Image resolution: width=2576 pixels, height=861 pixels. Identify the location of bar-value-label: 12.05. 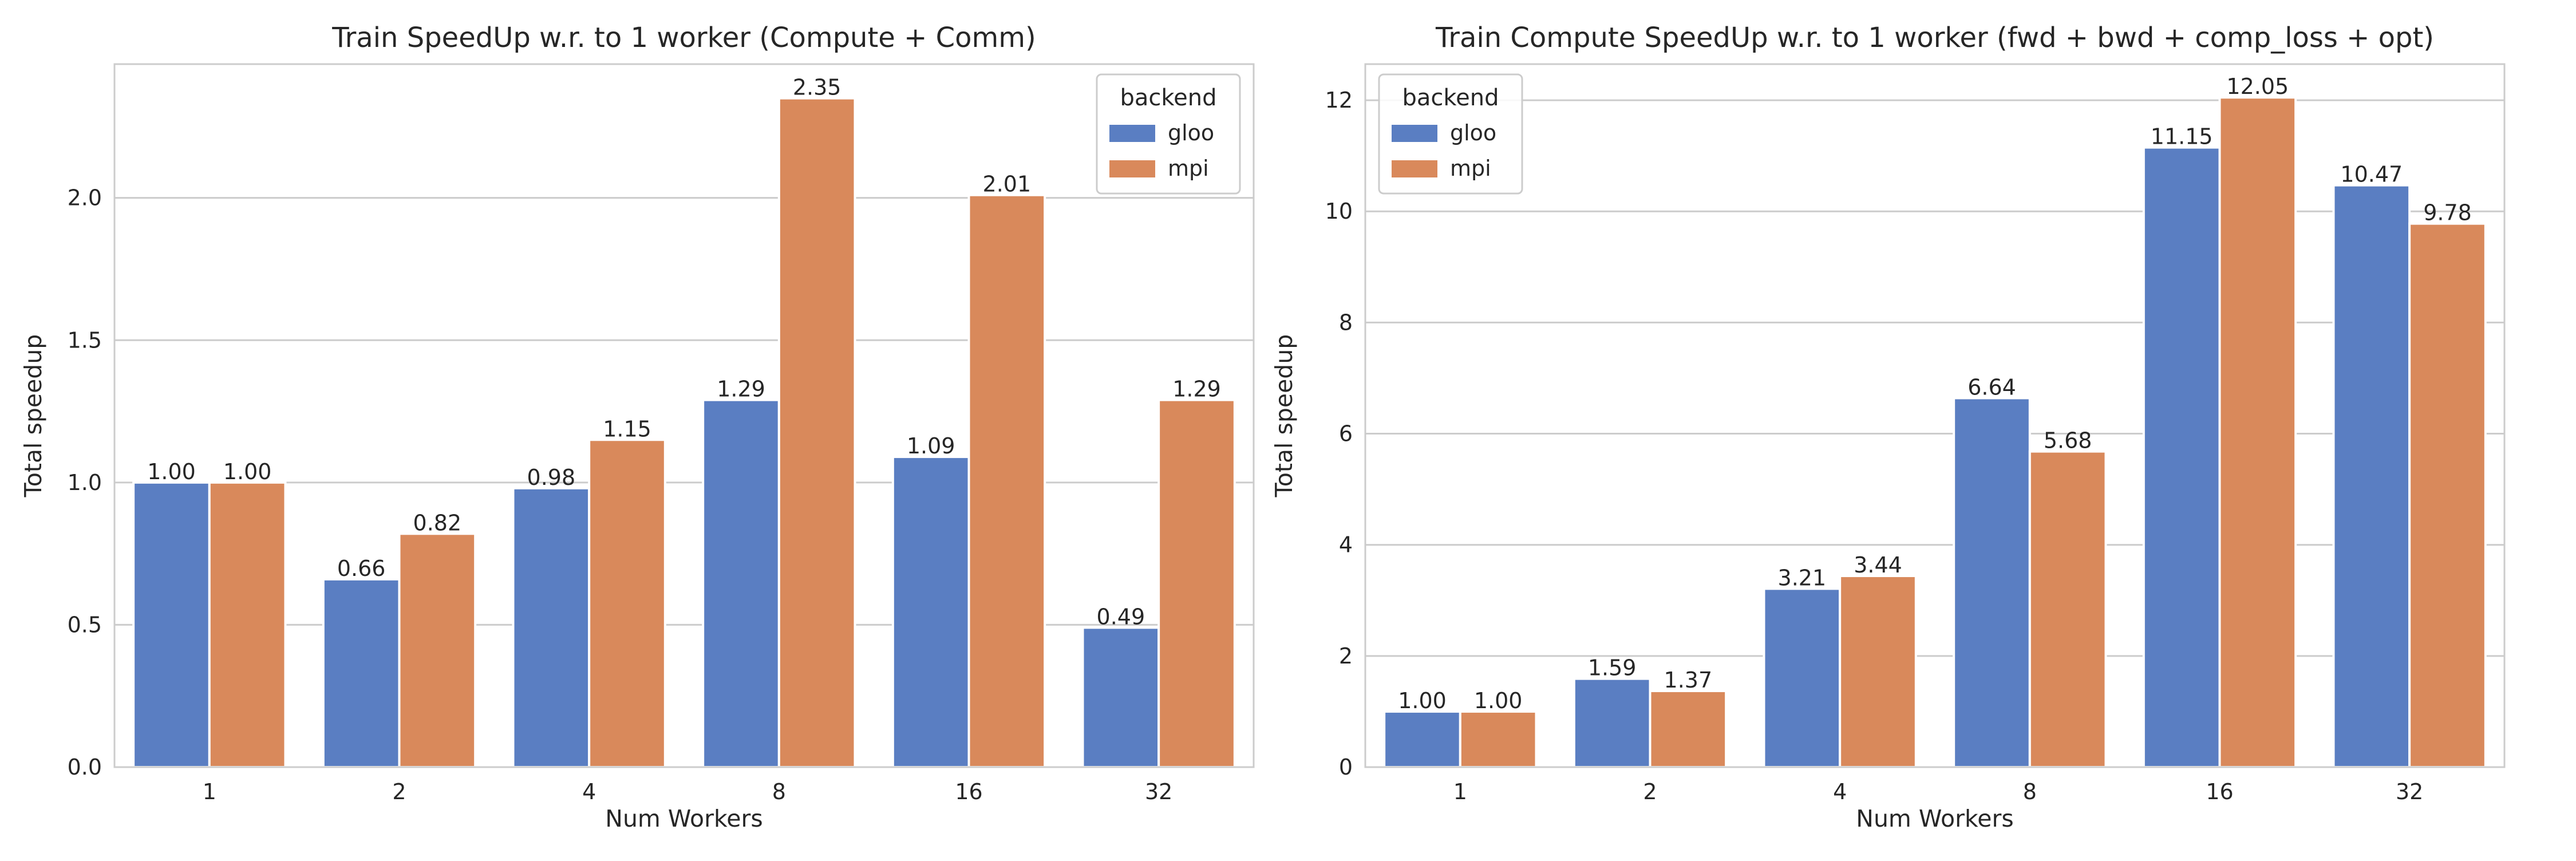
(2257, 86).